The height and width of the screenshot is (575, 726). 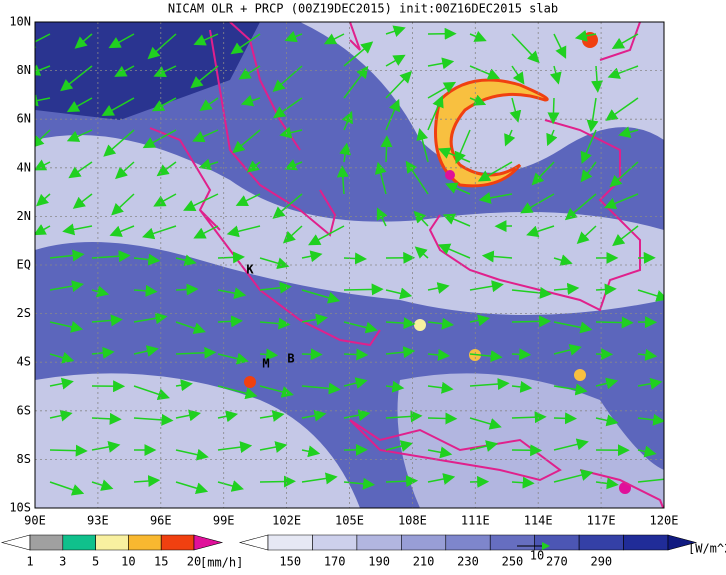 I want to click on lon-label: 111E, so click(x=475, y=521).